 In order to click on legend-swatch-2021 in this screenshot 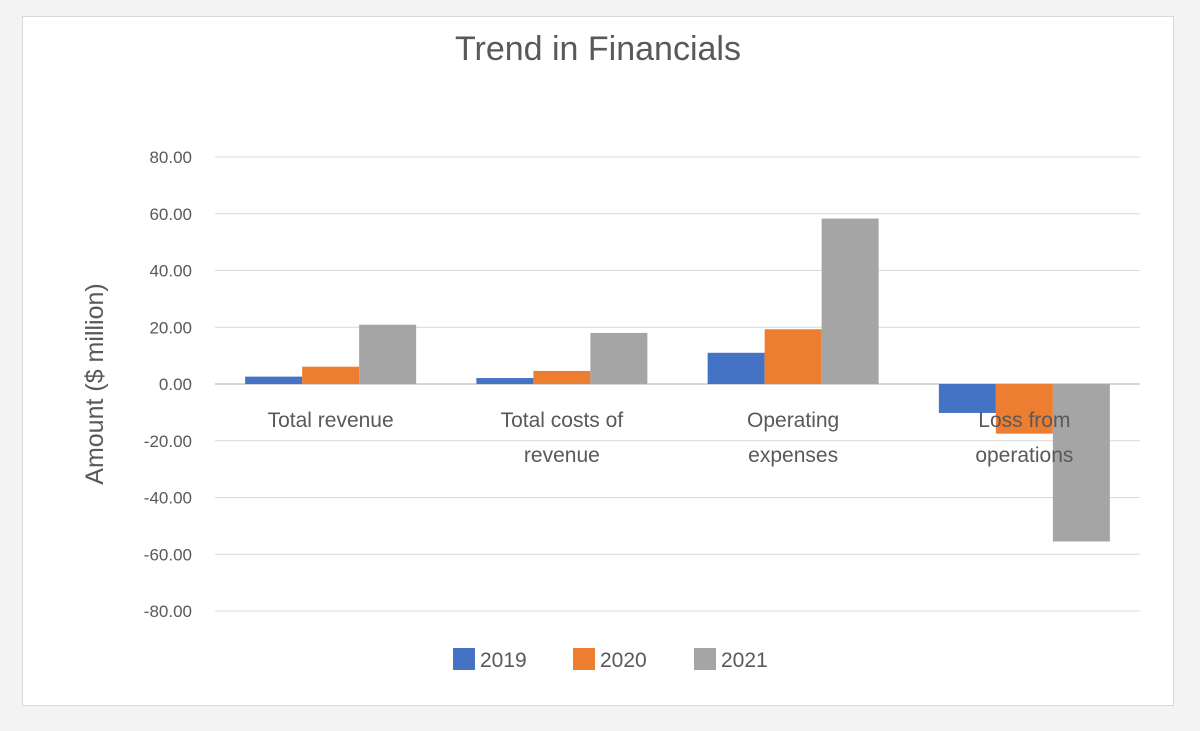, I will do `click(705, 659)`.